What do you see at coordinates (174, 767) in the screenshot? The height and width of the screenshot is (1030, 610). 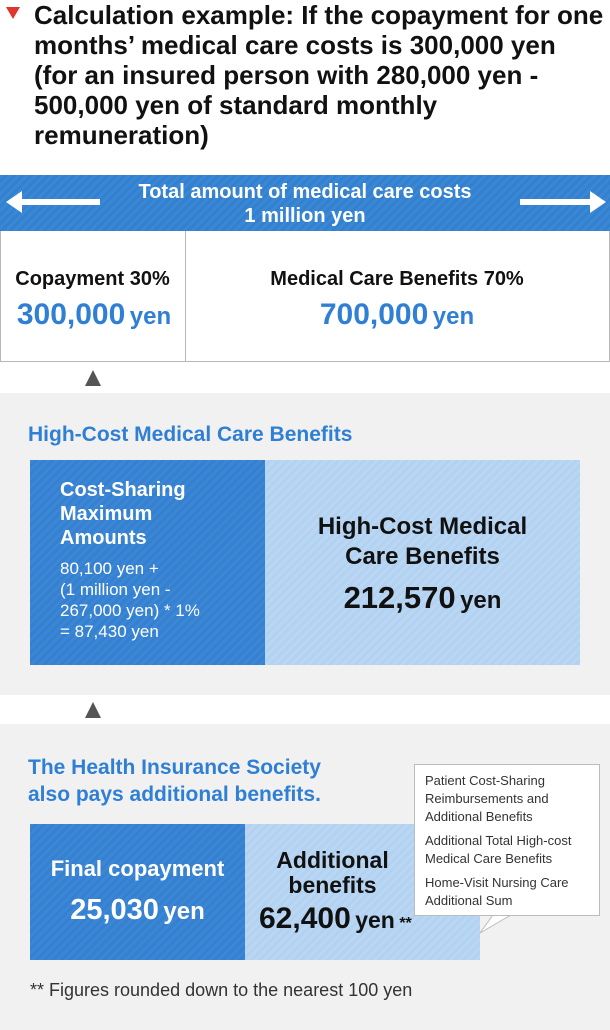 I see `society-heading-1: The Health Insurance Society` at bounding box center [174, 767].